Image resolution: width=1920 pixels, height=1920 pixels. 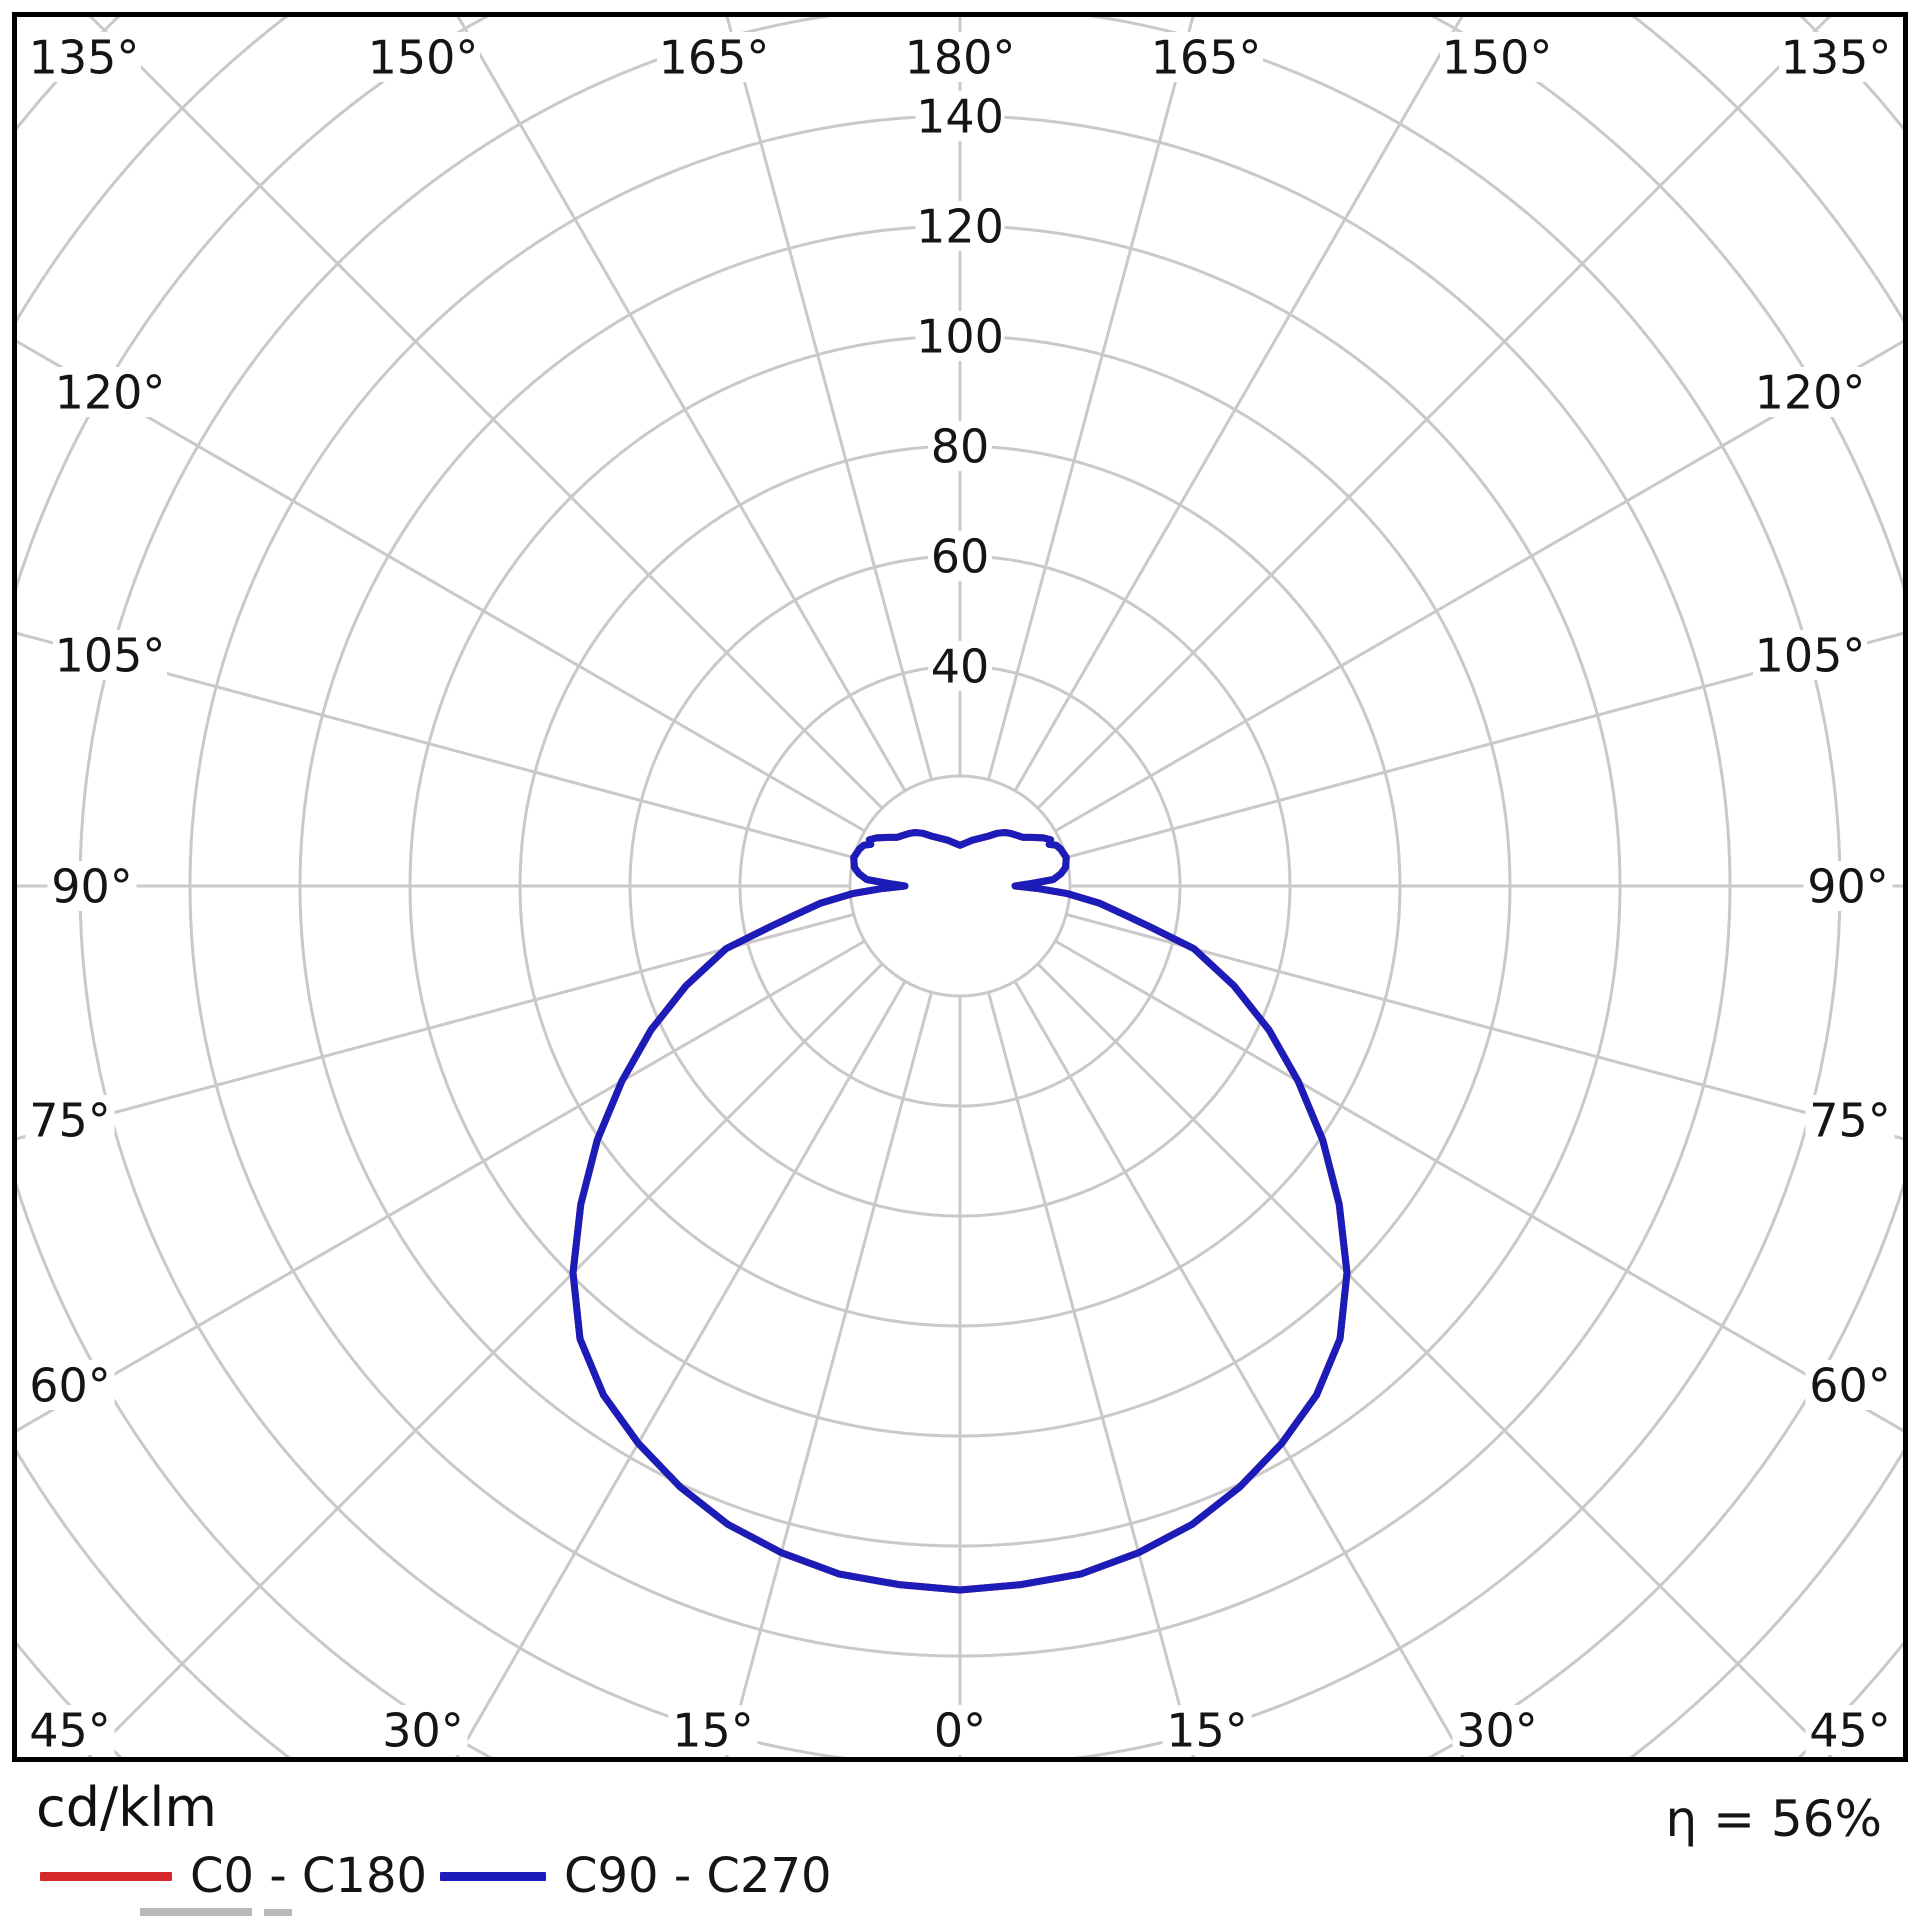 I want to click on radial-tick-label: 120, so click(x=960, y=227).